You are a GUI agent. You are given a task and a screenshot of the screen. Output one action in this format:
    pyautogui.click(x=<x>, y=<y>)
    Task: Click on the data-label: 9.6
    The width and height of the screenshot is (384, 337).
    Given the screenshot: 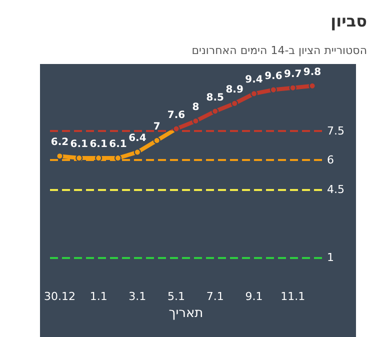 What is the action you would take?
    pyautogui.click(x=273, y=76)
    